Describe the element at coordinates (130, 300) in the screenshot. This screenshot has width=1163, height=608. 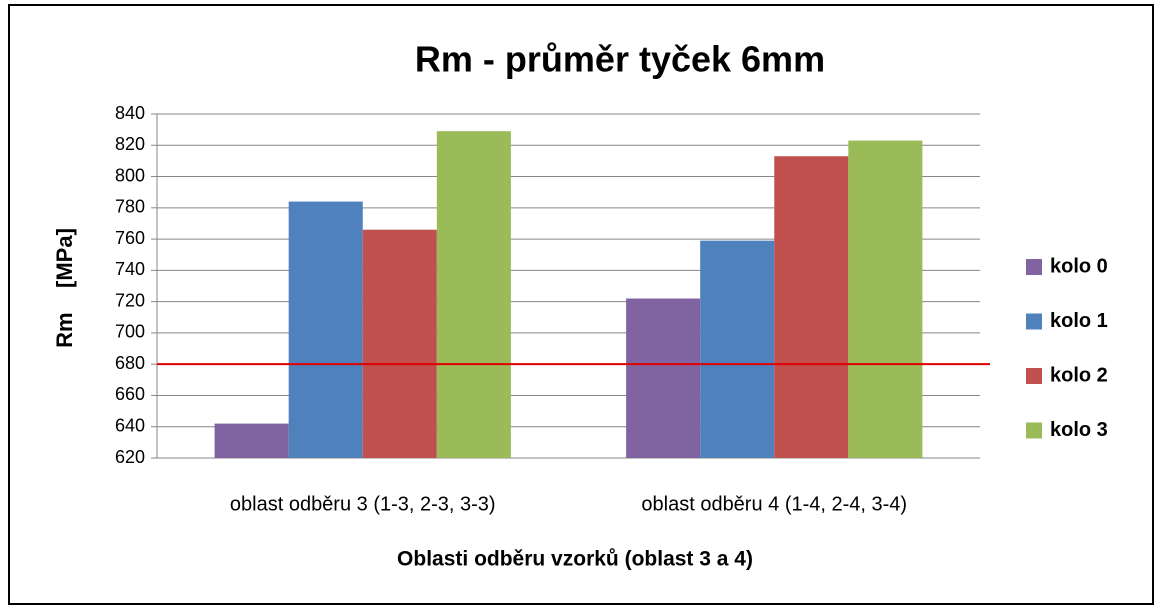
I see `y-tick-label: 720` at that location.